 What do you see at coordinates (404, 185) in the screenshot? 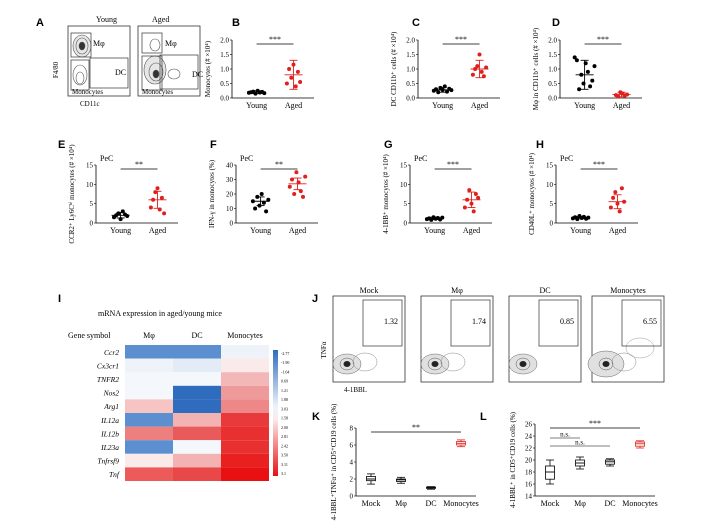
I see `g-ytick-label: 10` at bounding box center [404, 185].